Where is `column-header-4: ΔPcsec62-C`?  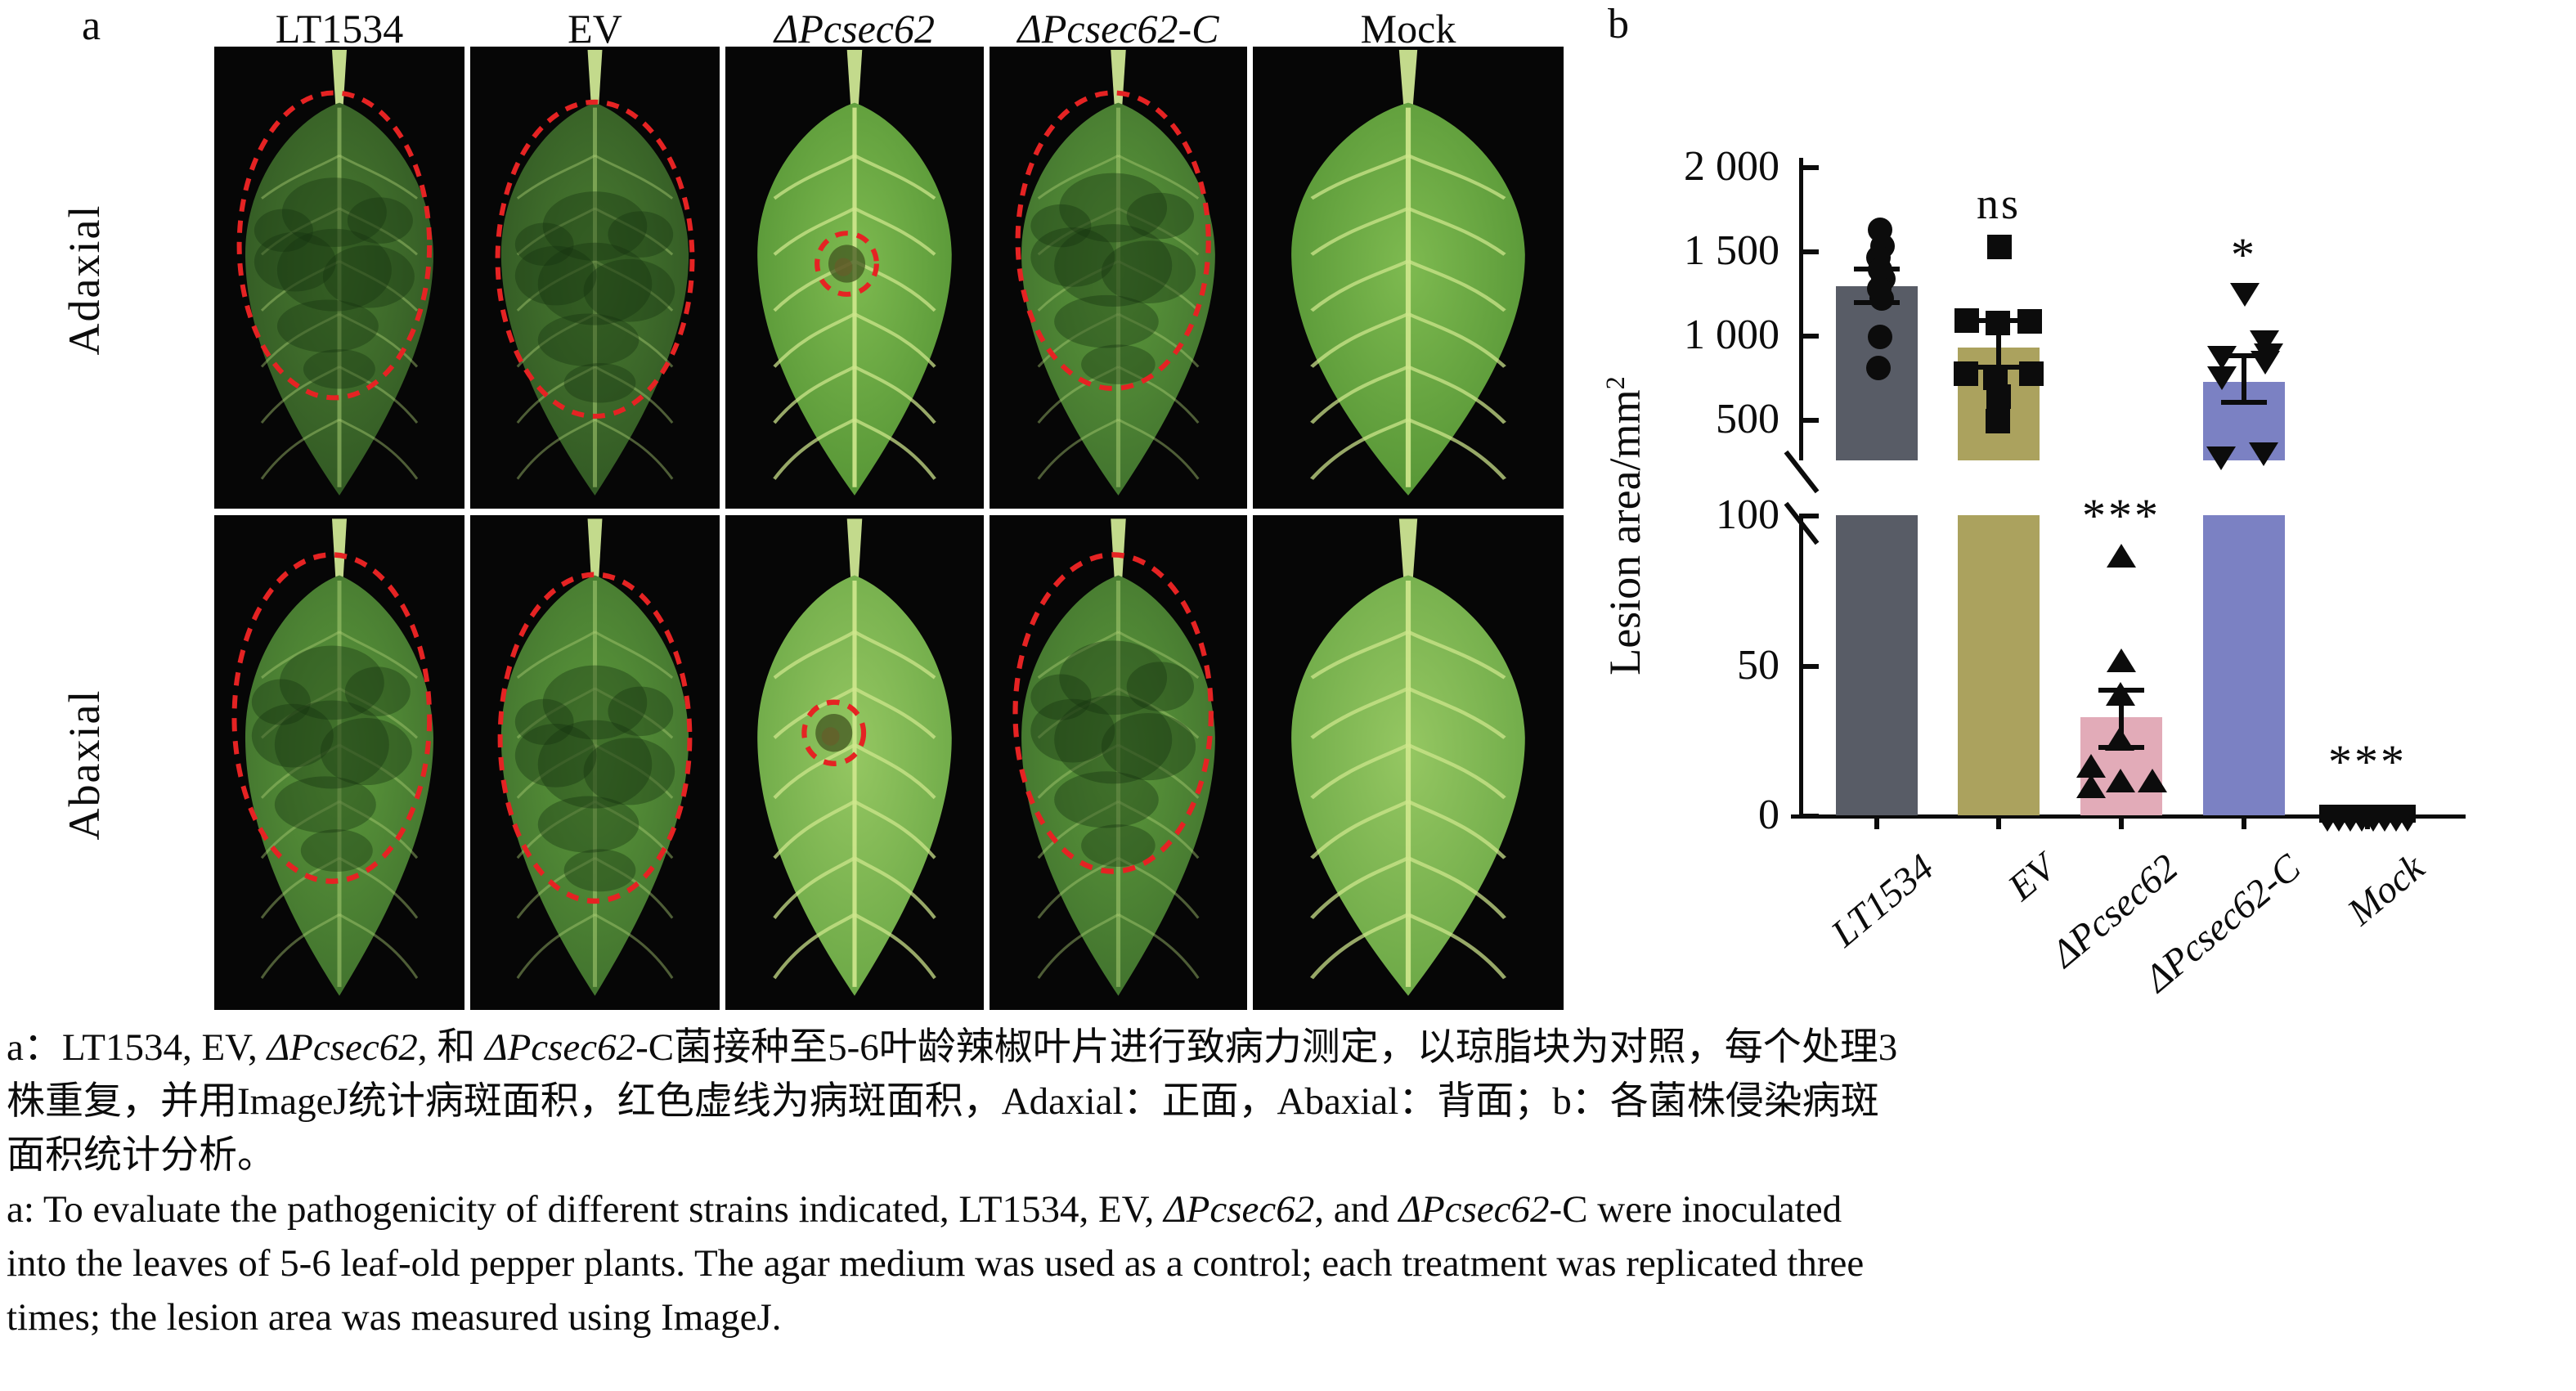
column-header-4: ΔPcsec62-C is located at coordinates (1118, 29).